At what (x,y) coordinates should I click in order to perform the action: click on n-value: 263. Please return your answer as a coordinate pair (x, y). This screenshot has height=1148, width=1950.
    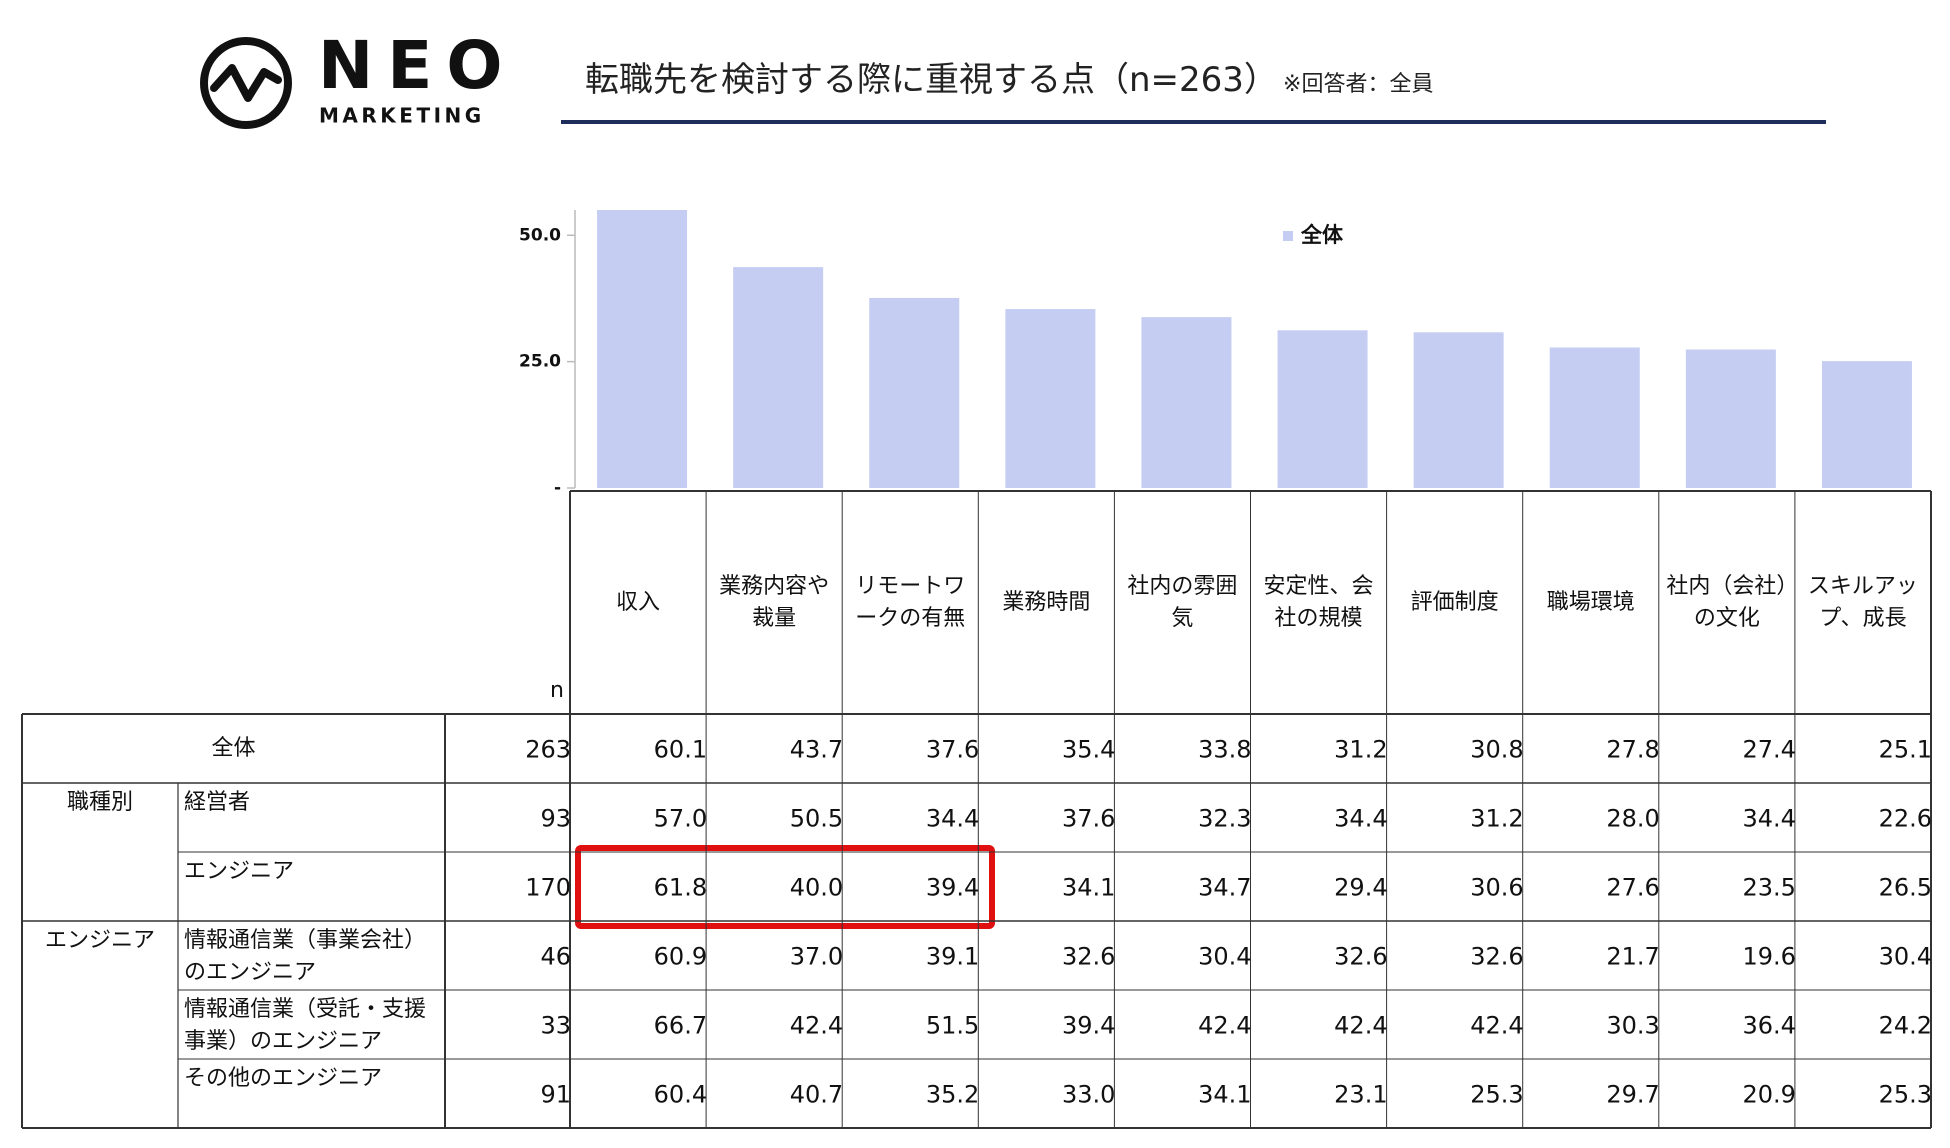
    Looking at the image, I should click on (548, 750).